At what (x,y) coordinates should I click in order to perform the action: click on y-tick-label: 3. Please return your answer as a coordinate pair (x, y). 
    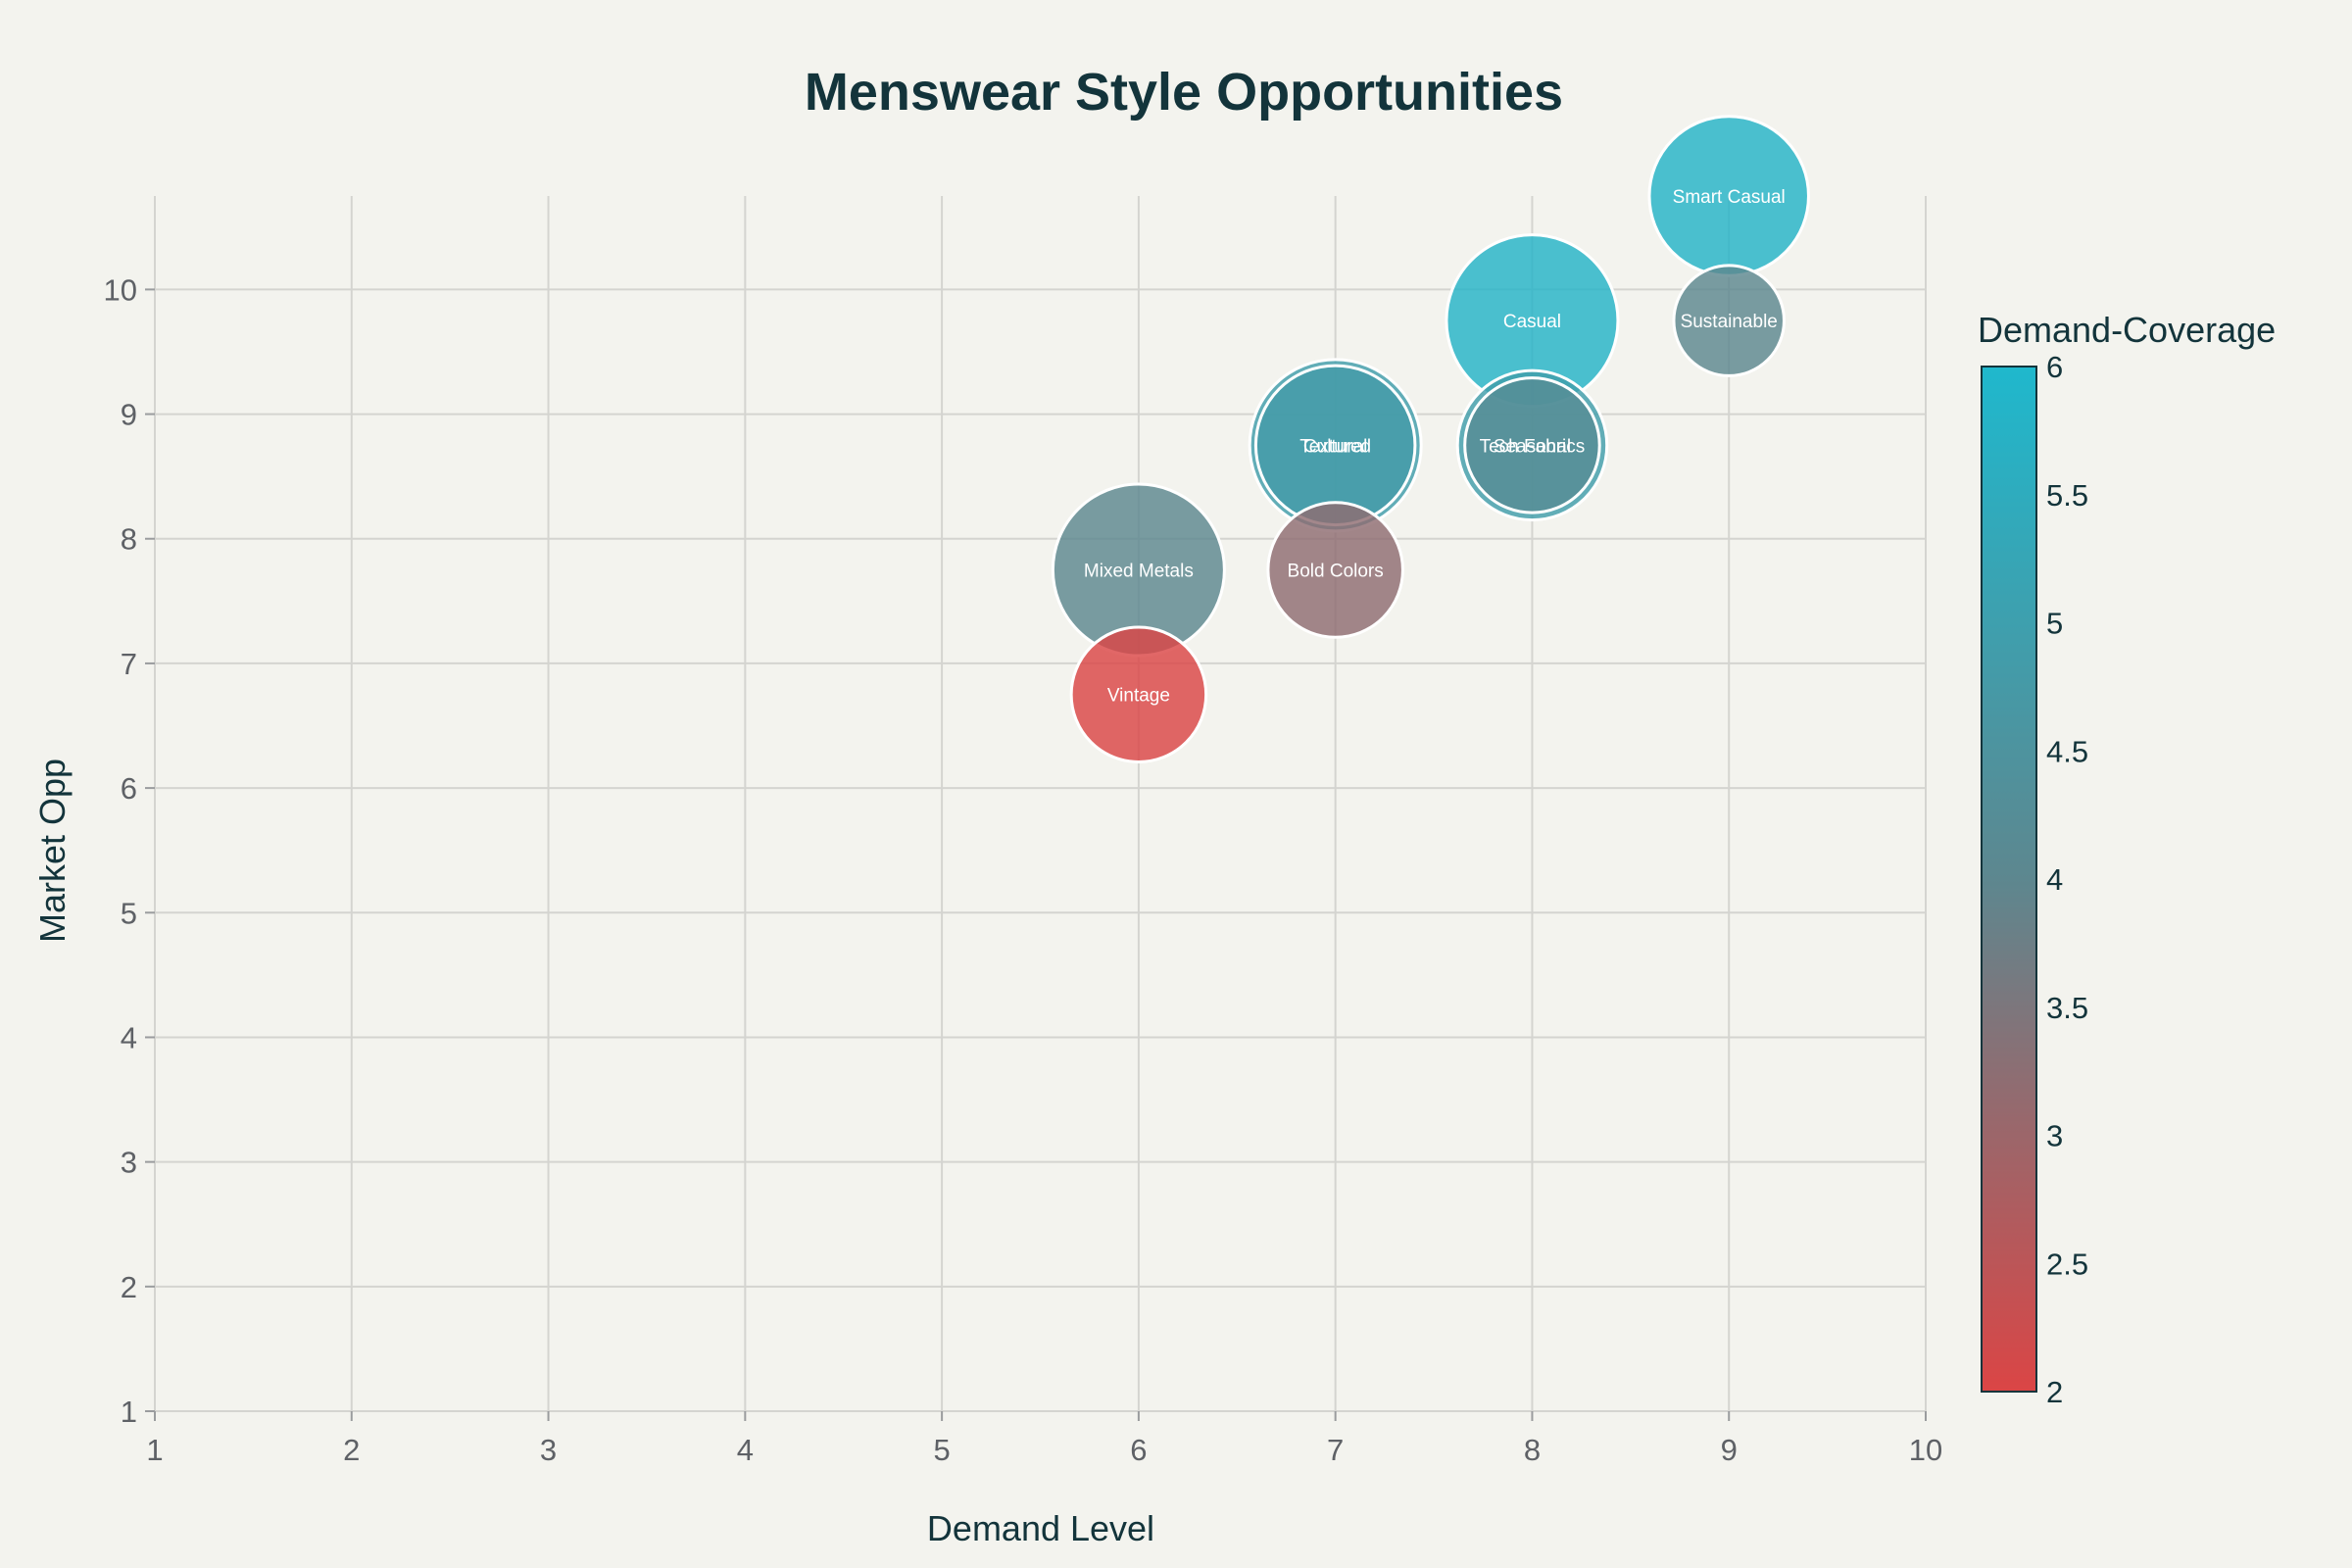
    Looking at the image, I should click on (129, 1163).